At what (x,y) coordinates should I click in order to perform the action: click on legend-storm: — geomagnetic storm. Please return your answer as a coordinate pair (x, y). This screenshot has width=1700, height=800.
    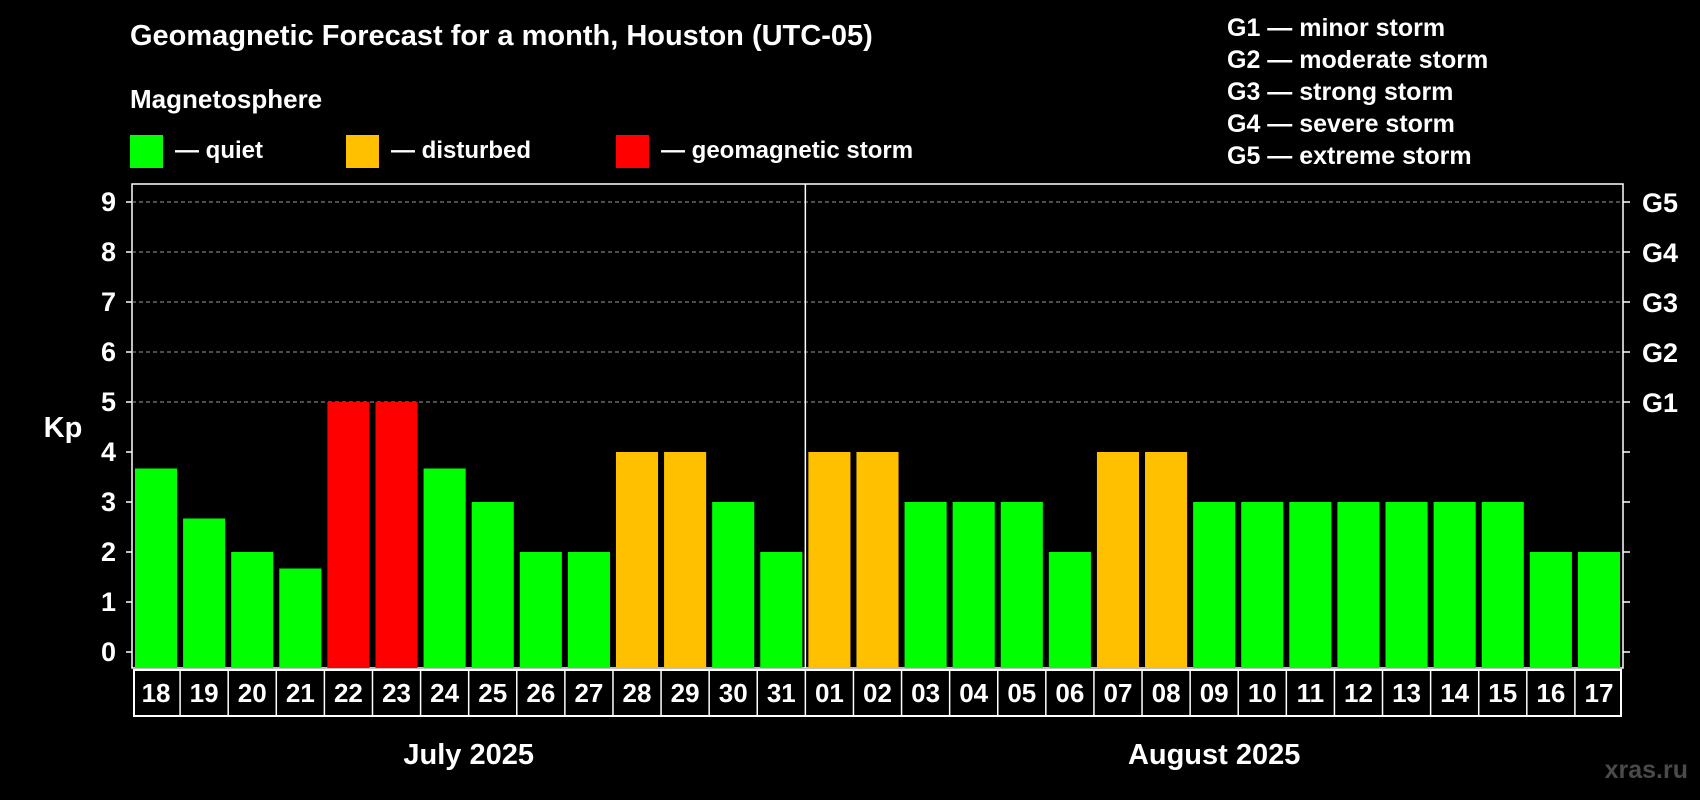
    Looking at the image, I should click on (764, 151).